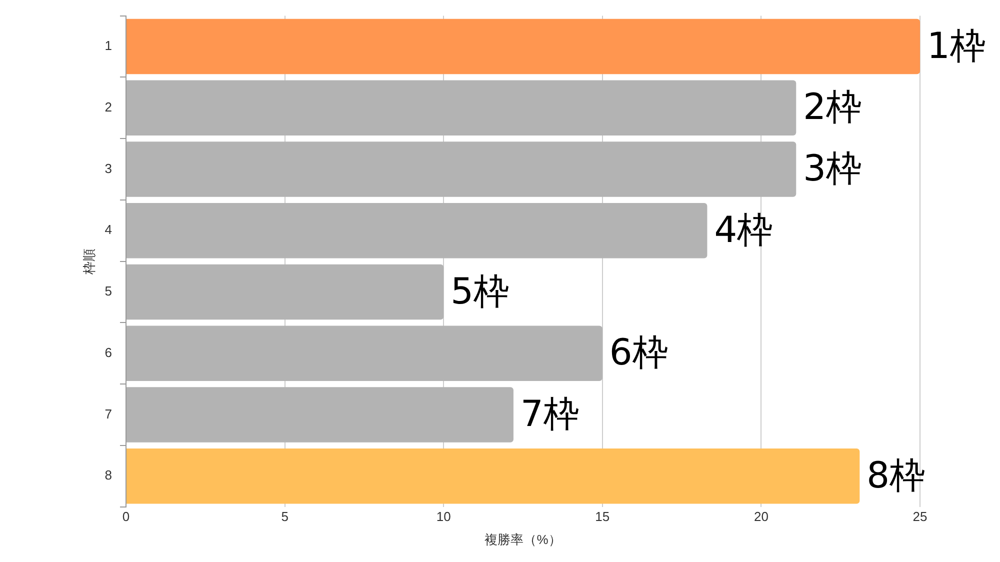  Describe the element at coordinates (108, 414) in the screenshot. I see `y-tick-label: 7` at that location.